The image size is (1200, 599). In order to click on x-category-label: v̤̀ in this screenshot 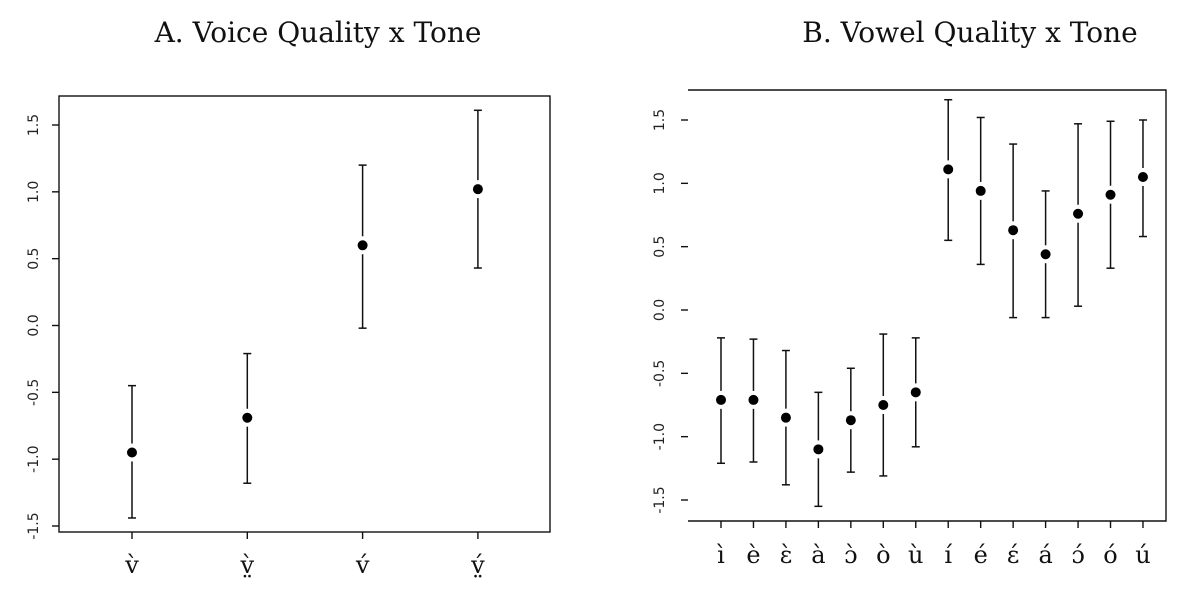, I will do `click(247, 565)`.